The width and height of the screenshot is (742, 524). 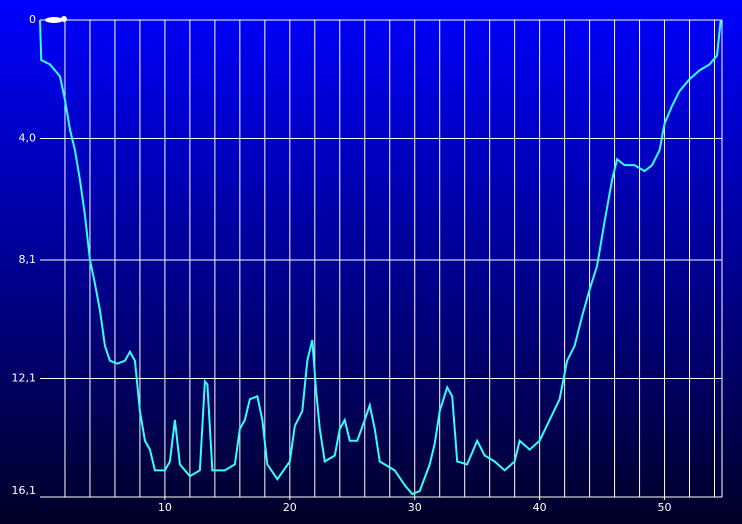 I want to click on y-tick-label: 8,1, so click(x=28, y=259).